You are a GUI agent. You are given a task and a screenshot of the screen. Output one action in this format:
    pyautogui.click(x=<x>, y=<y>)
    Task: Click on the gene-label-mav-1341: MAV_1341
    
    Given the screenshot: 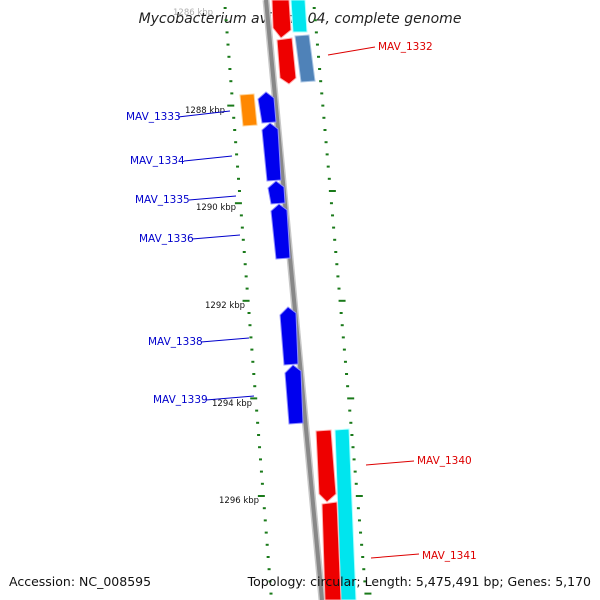 What is the action you would take?
    pyautogui.click(x=449, y=556)
    